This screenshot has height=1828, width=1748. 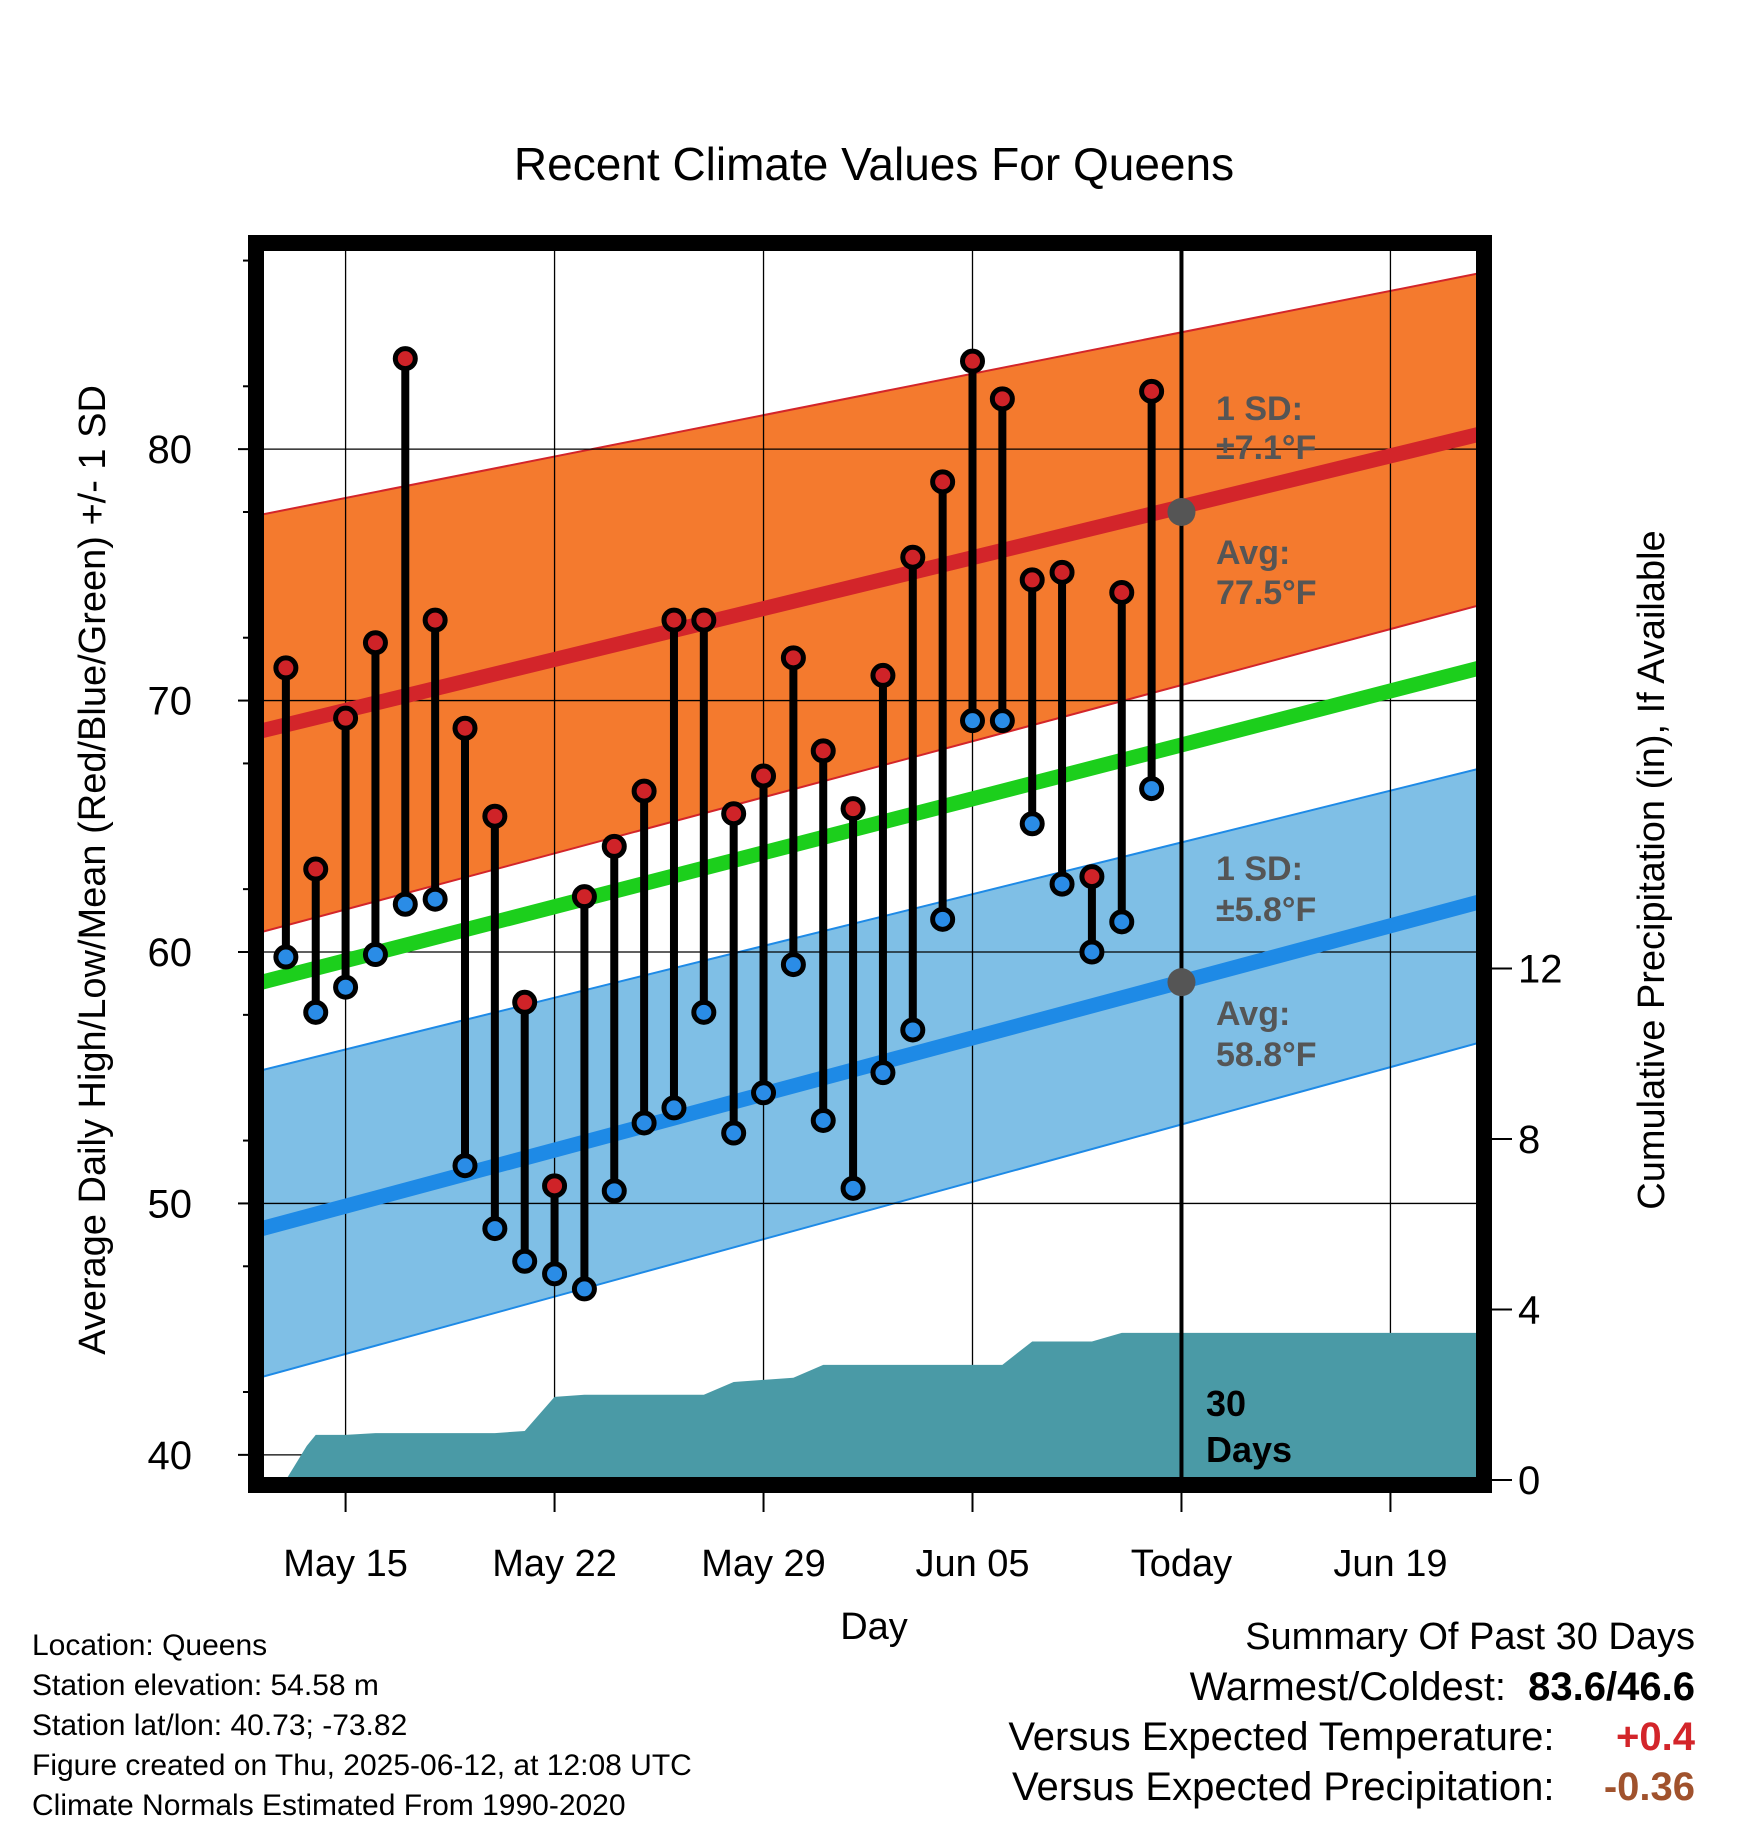 What do you see at coordinates (763, 1564) in the screenshot?
I see `bottom-tick-label: May 29` at bounding box center [763, 1564].